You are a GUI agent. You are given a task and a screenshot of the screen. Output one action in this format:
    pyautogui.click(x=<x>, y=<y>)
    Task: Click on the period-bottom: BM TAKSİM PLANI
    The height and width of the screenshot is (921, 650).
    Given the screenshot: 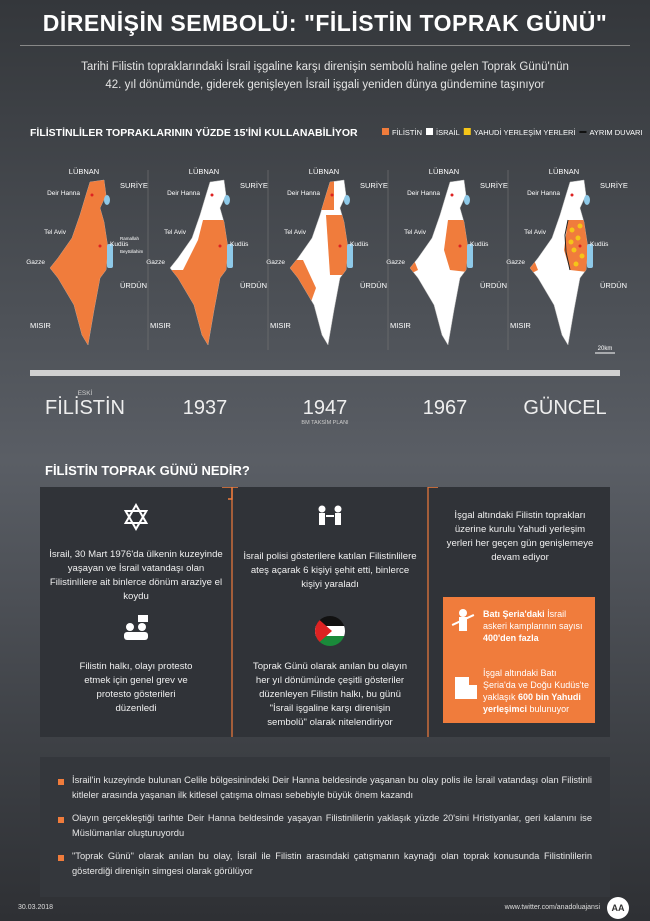 What is the action you would take?
    pyautogui.click(x=325, y=422)
    